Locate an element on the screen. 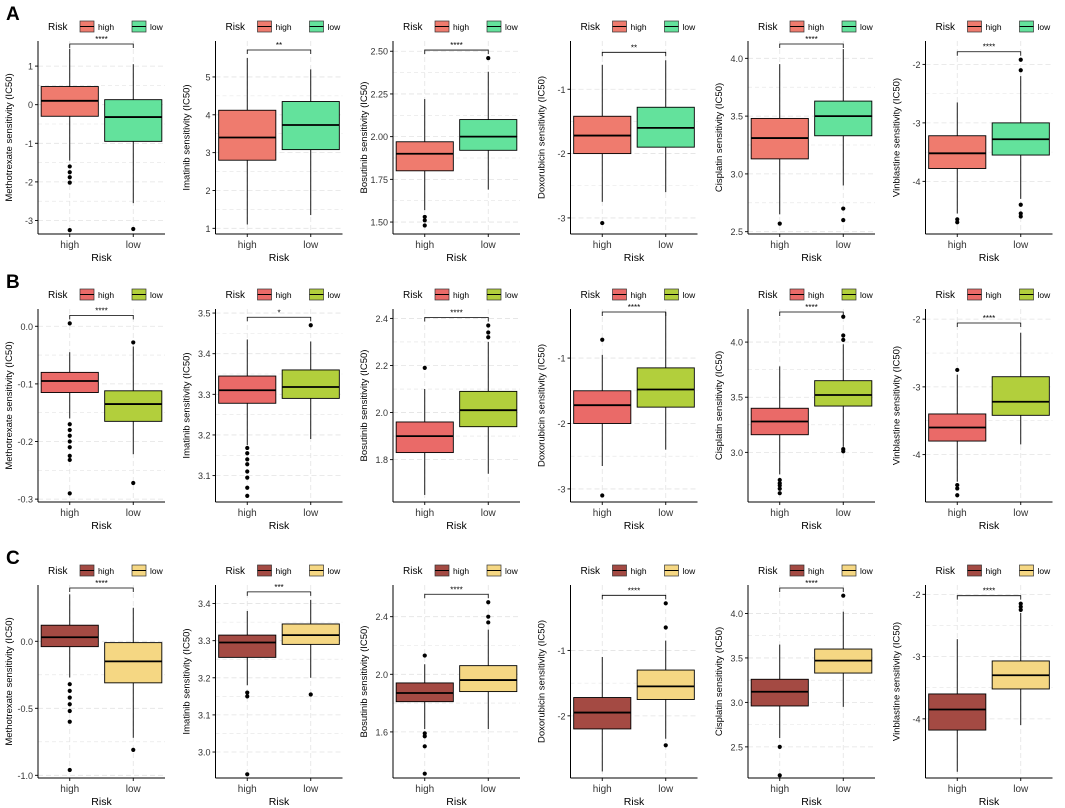  y-tick-label: 4 is located at coordinates (207, 115).